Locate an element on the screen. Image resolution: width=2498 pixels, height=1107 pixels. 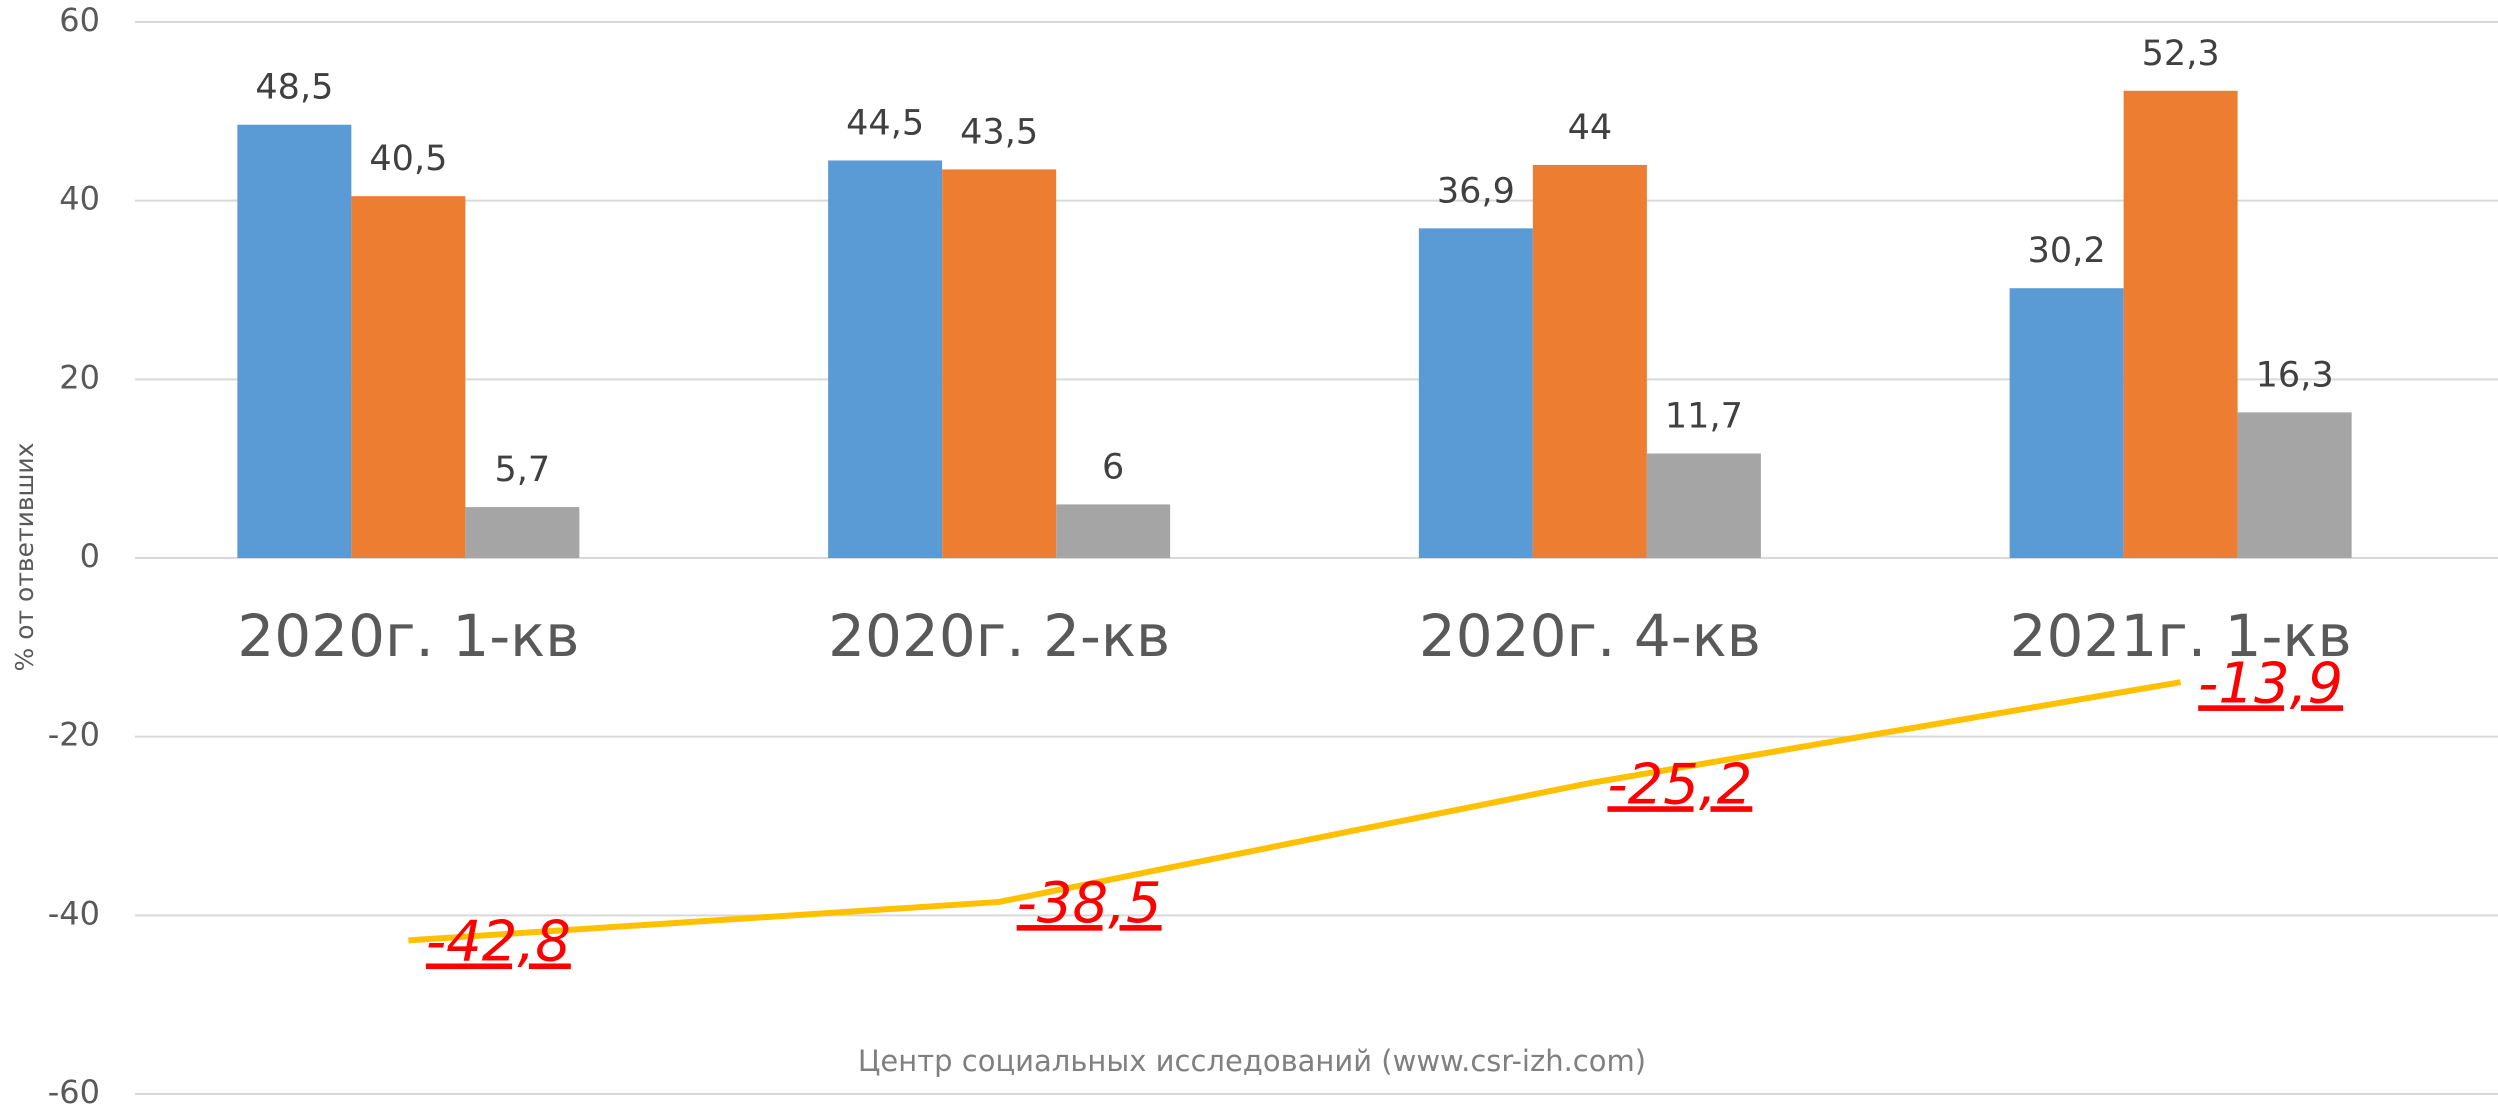
data-label: 40,5 is located at coordinates (408, 159).